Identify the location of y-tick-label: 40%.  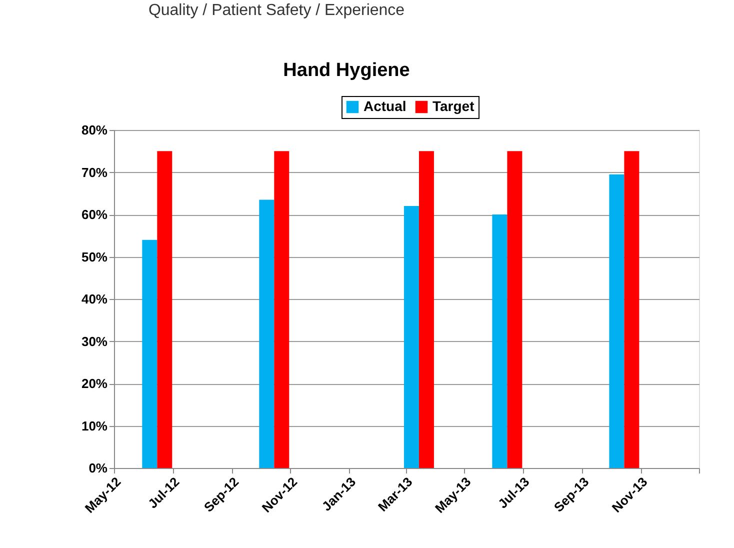
(94, 299).